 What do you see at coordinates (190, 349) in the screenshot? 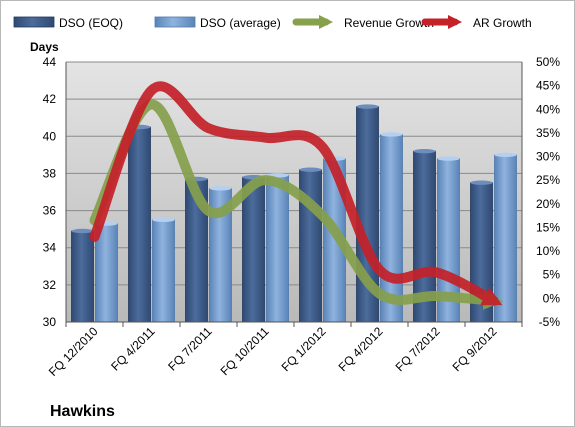
I see `x-tick-label: FQ 7/2011` at bounding box center [190, 349].